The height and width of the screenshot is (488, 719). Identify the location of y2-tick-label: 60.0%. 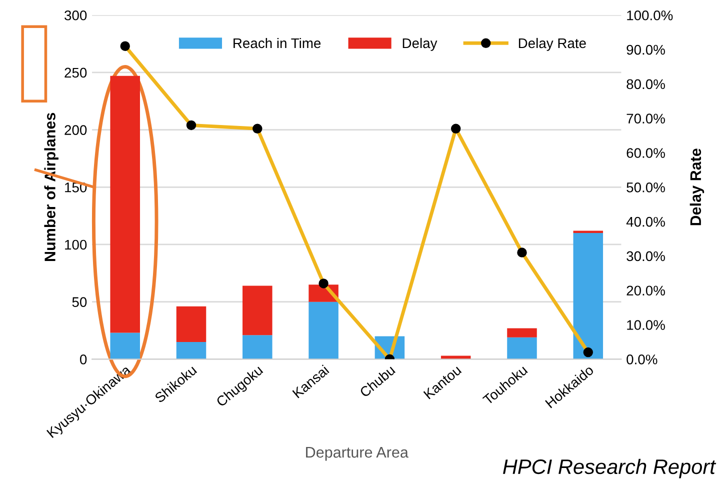
(645, 153).